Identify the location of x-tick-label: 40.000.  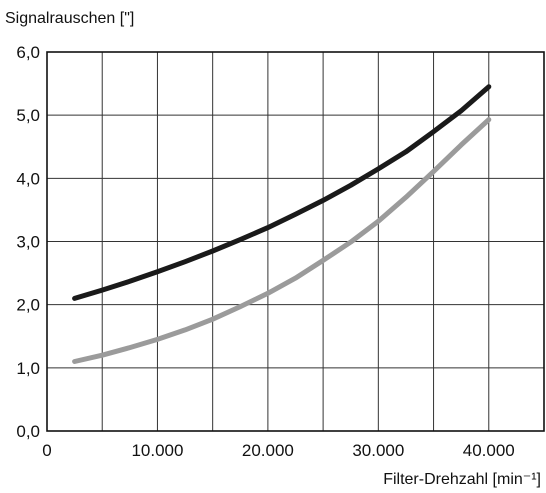
(489, 450).